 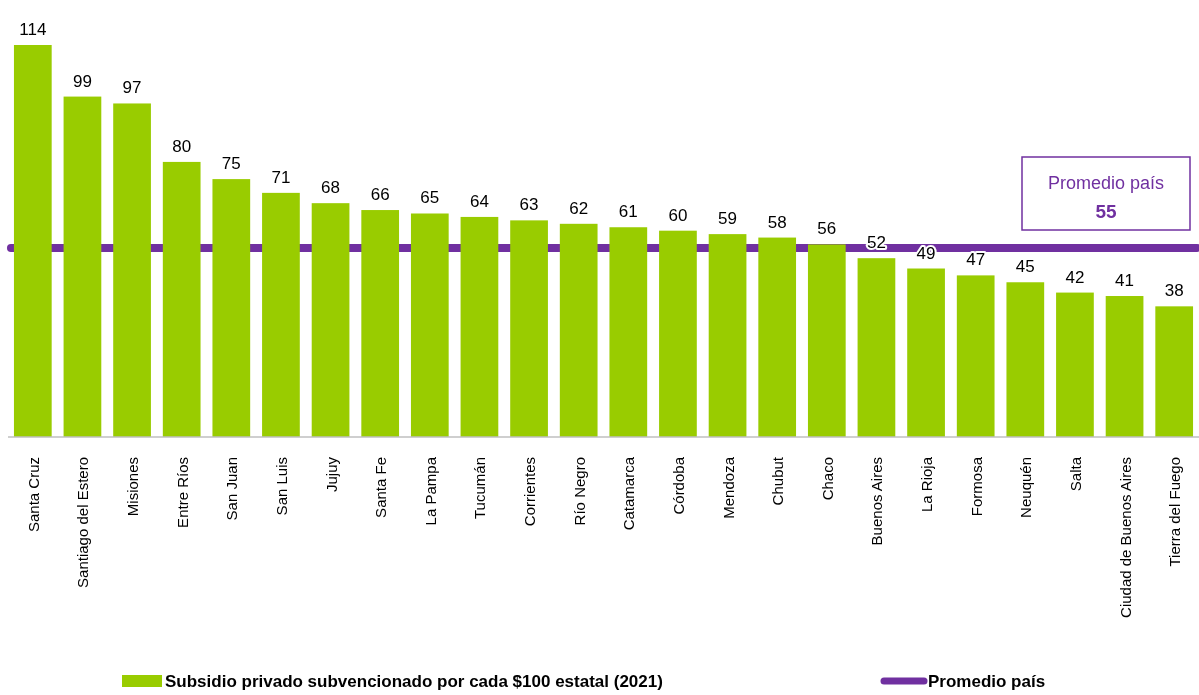 I want to click on data-label: 38, so click(x=1174, y=291).